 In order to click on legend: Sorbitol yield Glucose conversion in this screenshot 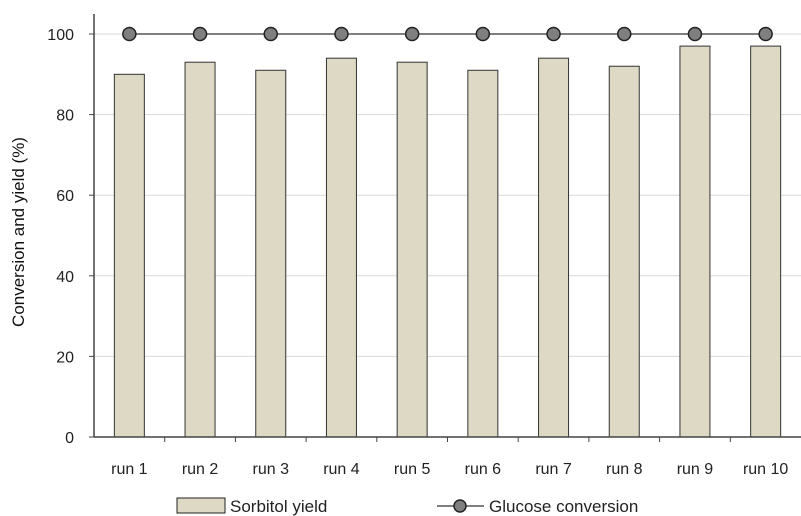, I will do `click(407, 506)`.